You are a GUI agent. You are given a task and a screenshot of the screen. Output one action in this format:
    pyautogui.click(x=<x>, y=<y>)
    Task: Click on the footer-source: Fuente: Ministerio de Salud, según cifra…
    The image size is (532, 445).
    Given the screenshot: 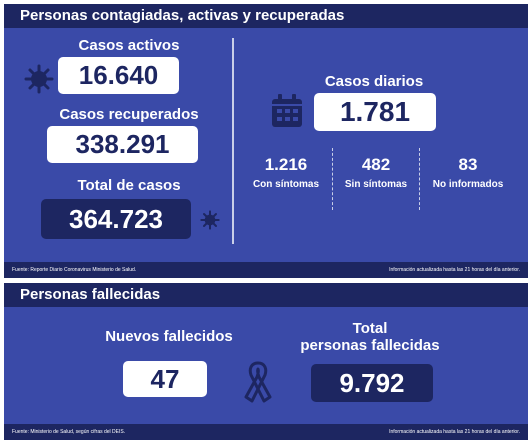 What is the action you would take?
    pyautogui.click(x=69, y=432)
    